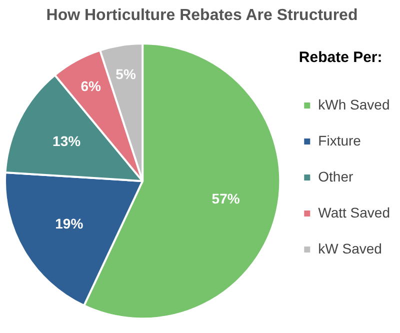  What do you see at coordinates (91, 86) in the screenshot?
I see `data-label: 6%` at bounding box center [91, 86].